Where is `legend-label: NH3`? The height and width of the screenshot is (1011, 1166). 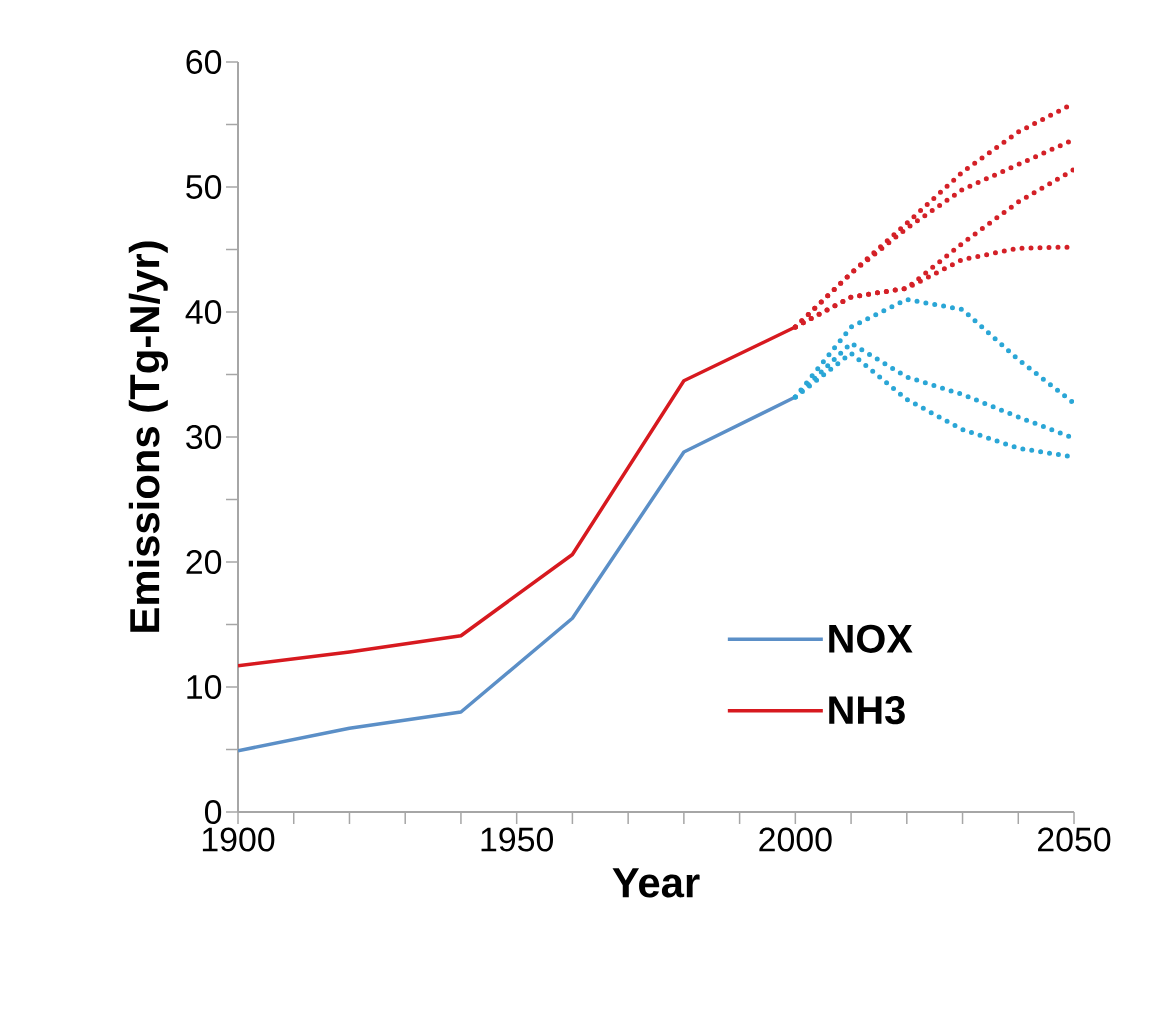 legend-label: NH3 is located at coordinates (867, 710).